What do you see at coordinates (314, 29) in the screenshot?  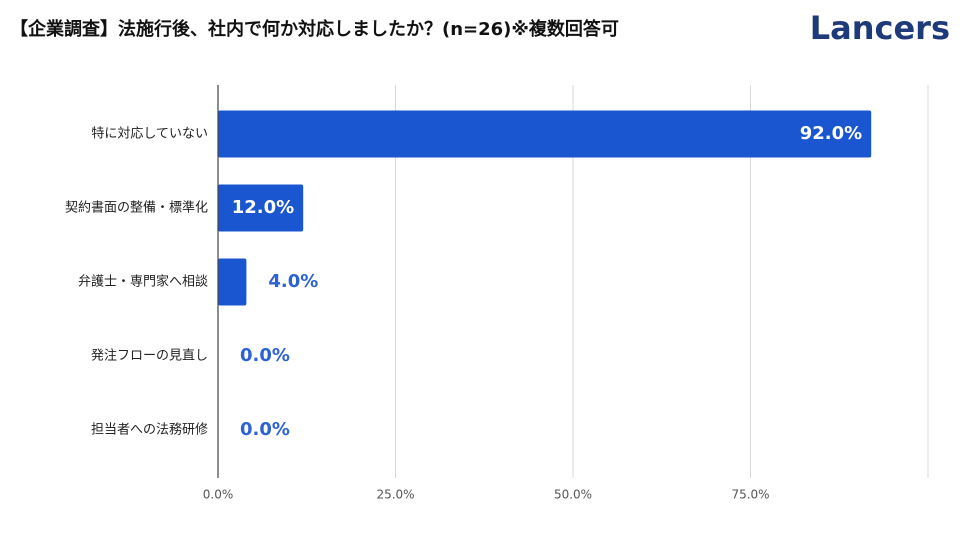 I see `chart-title: 【企業調査】法施行後、社内で何か対応しましたか？(n=26)※複数回答可` at bounding box center [314, 29].